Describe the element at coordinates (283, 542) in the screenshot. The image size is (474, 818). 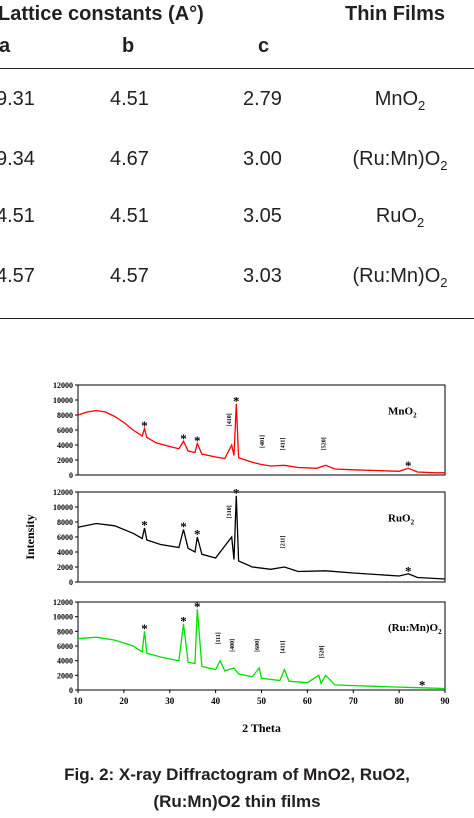
I see `hkl-label: [211]` at that location.